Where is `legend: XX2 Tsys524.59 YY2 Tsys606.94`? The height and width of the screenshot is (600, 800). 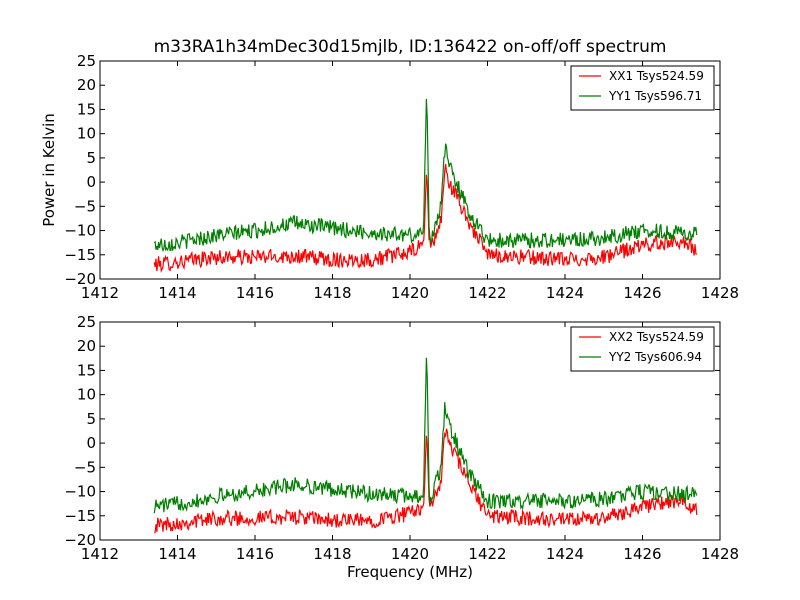 legend: XX2 Tsys524.59 YY2 Tsys606.94 is located at coordinates (642, 349).